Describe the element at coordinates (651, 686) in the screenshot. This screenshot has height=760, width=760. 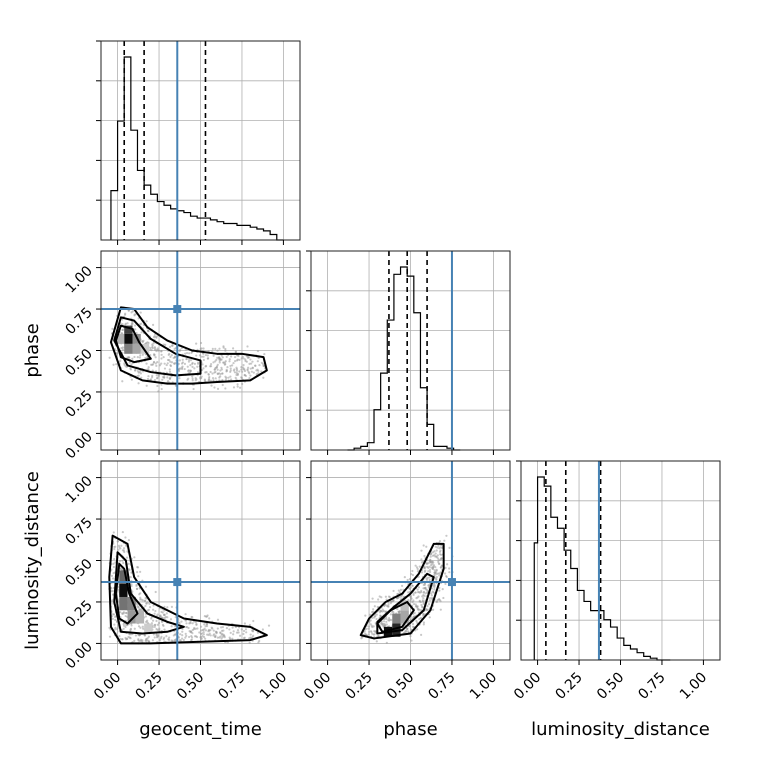
I see `xtick-label-hist-2-3: 0.75` at that location.